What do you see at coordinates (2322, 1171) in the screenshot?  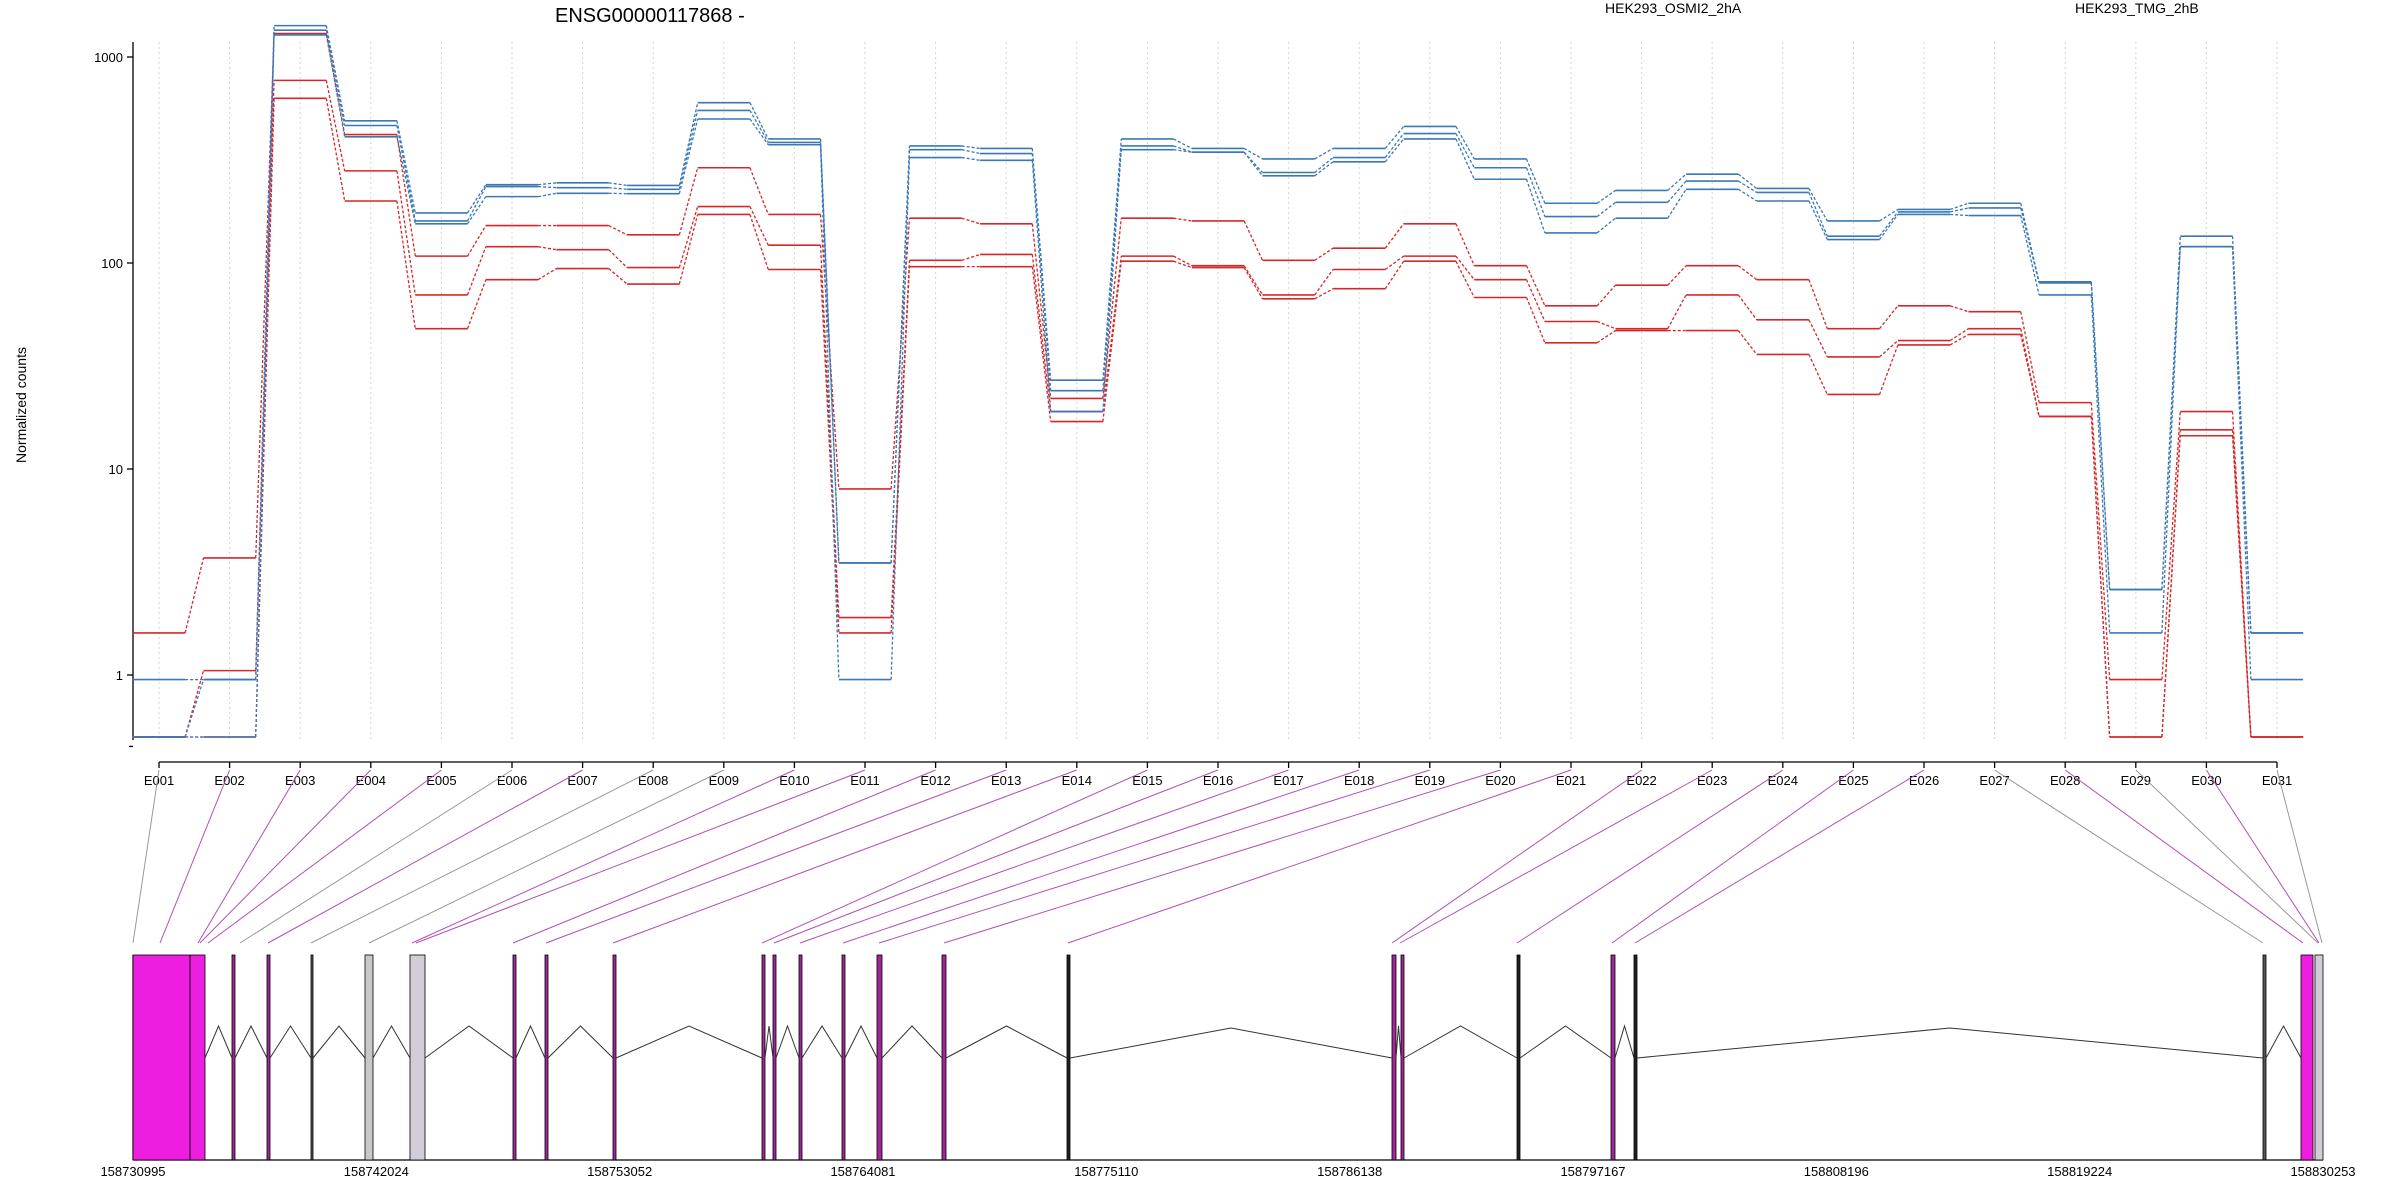 I see `genomic-tick-label: 158830253` at bounding box center [2322, 1171].